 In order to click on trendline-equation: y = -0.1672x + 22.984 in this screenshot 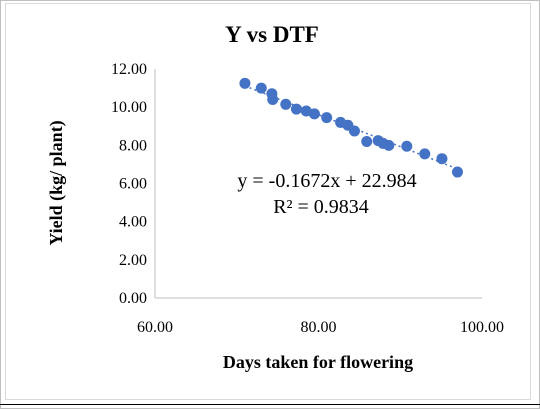, I will do `click(326, 181)`.